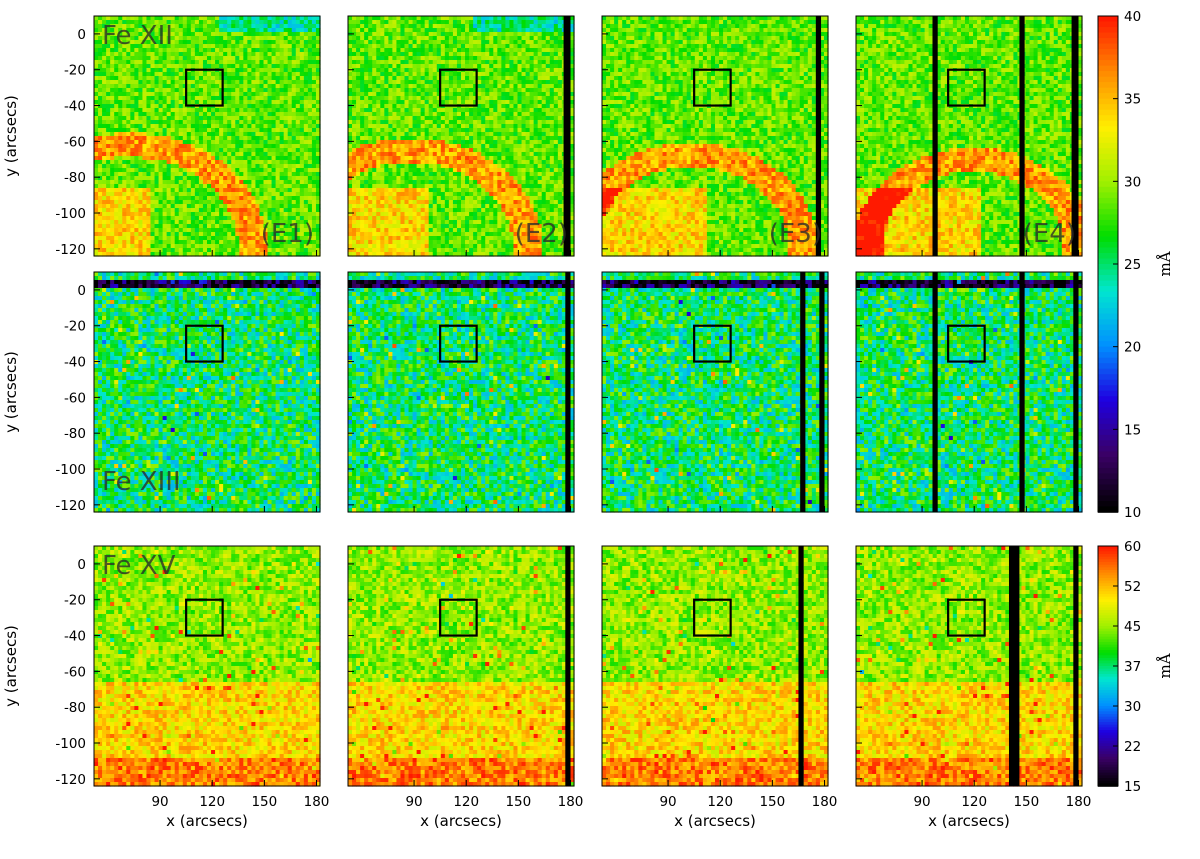 This screenshot has width=1200, height=859. I want to click on panel-2-1: Fe XIII, so click(207, 392).